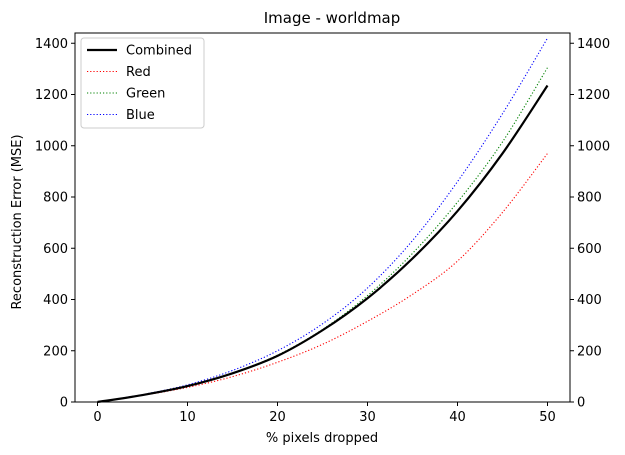  Describe the element at coordinates (17, 221) in the screenshot. I see `y-axis-label: Reconstruction Error (MSE)` at that location.